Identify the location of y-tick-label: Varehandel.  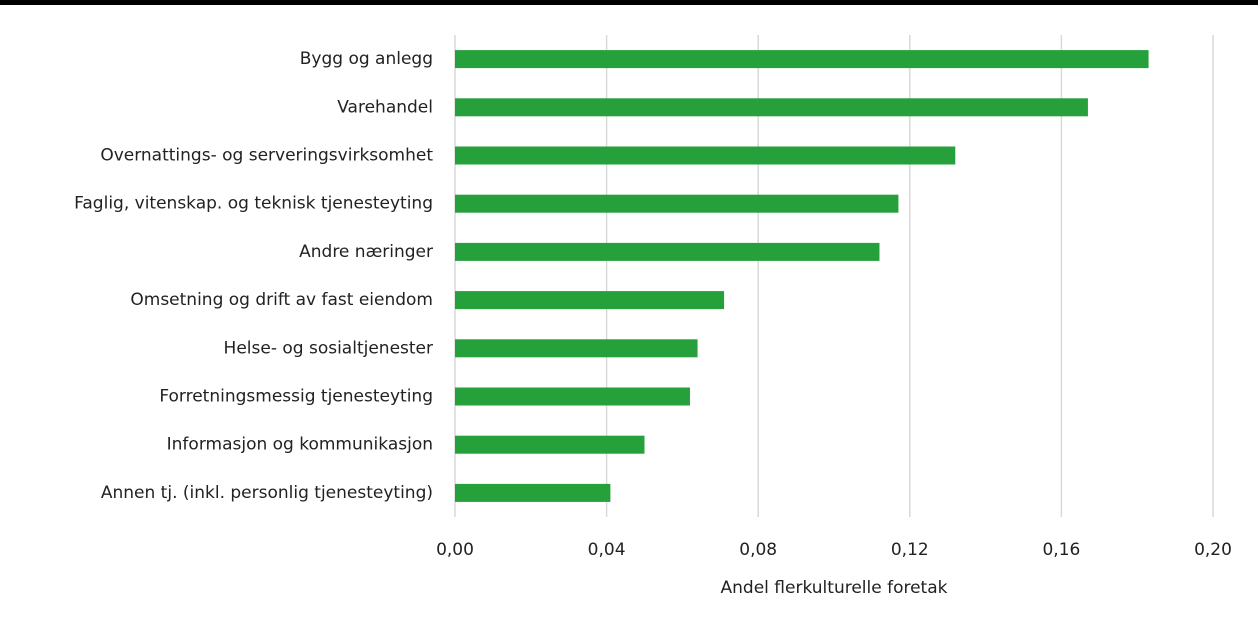
(385, 107).